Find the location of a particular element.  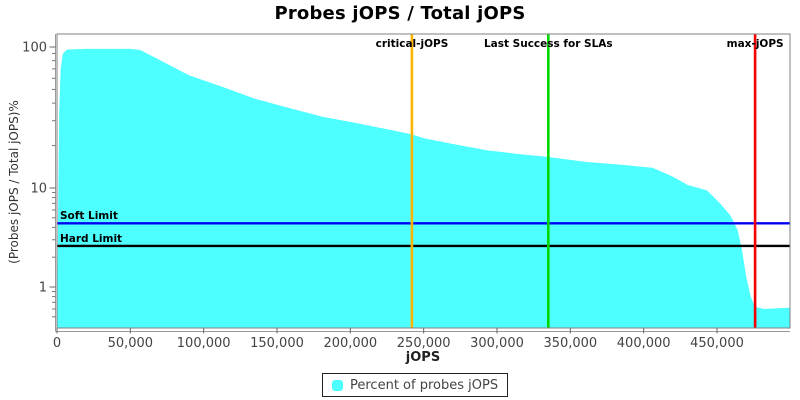

x-tick-label: 50,000 is located at coordinates (131, 343).